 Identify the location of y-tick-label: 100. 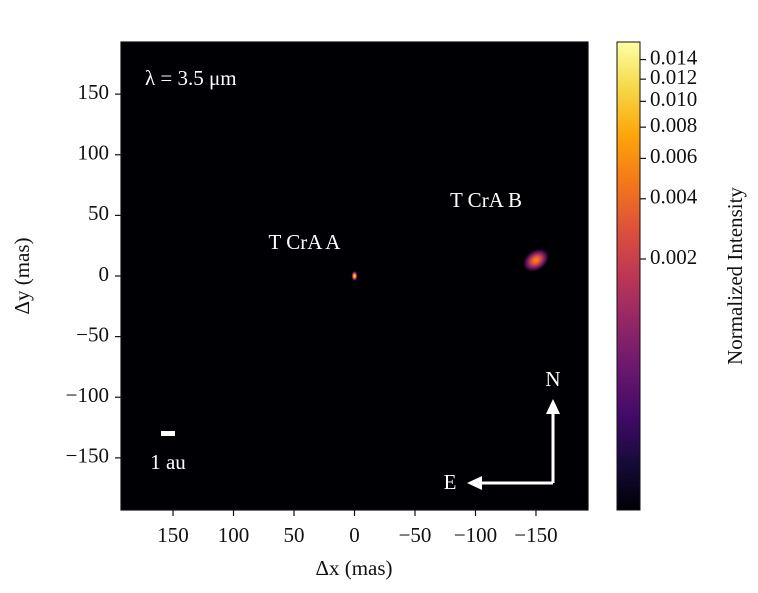
(94, 153).